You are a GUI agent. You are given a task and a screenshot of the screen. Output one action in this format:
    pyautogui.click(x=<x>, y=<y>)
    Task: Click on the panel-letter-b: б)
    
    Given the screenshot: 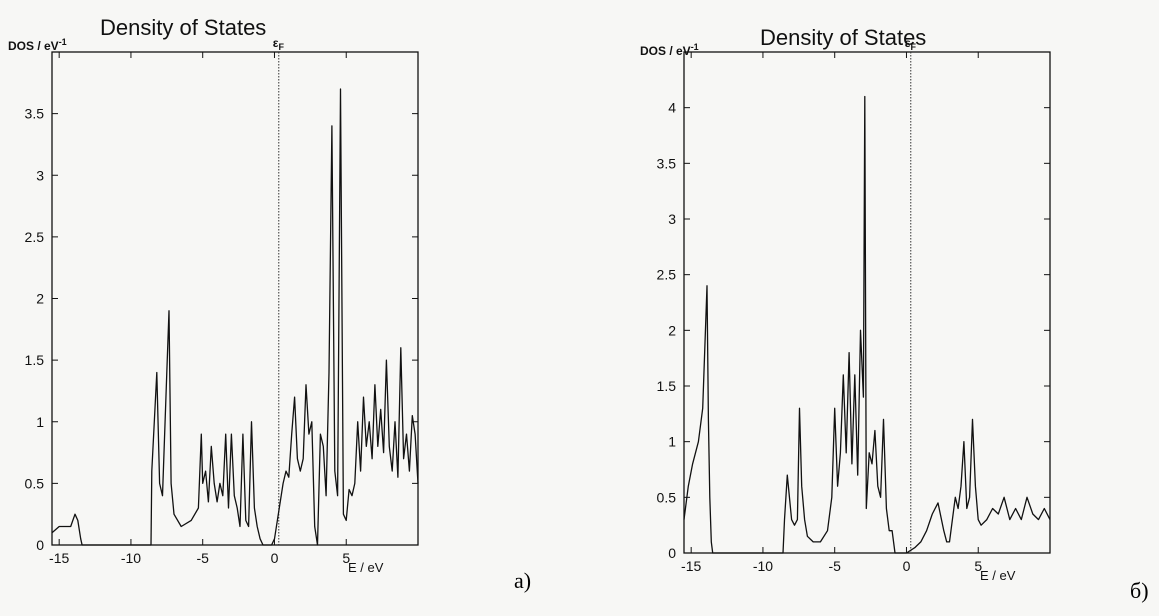 What is the action you would take?
    pyautogui.click(x=1139, y=590)
    